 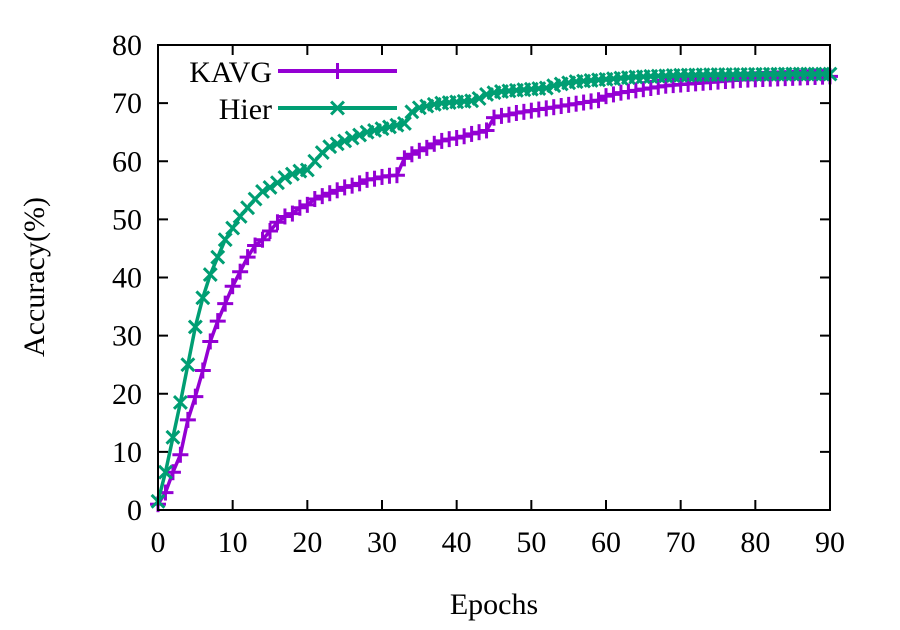 I want to click on y-tick-label: 80, so click(x=127, y=45).